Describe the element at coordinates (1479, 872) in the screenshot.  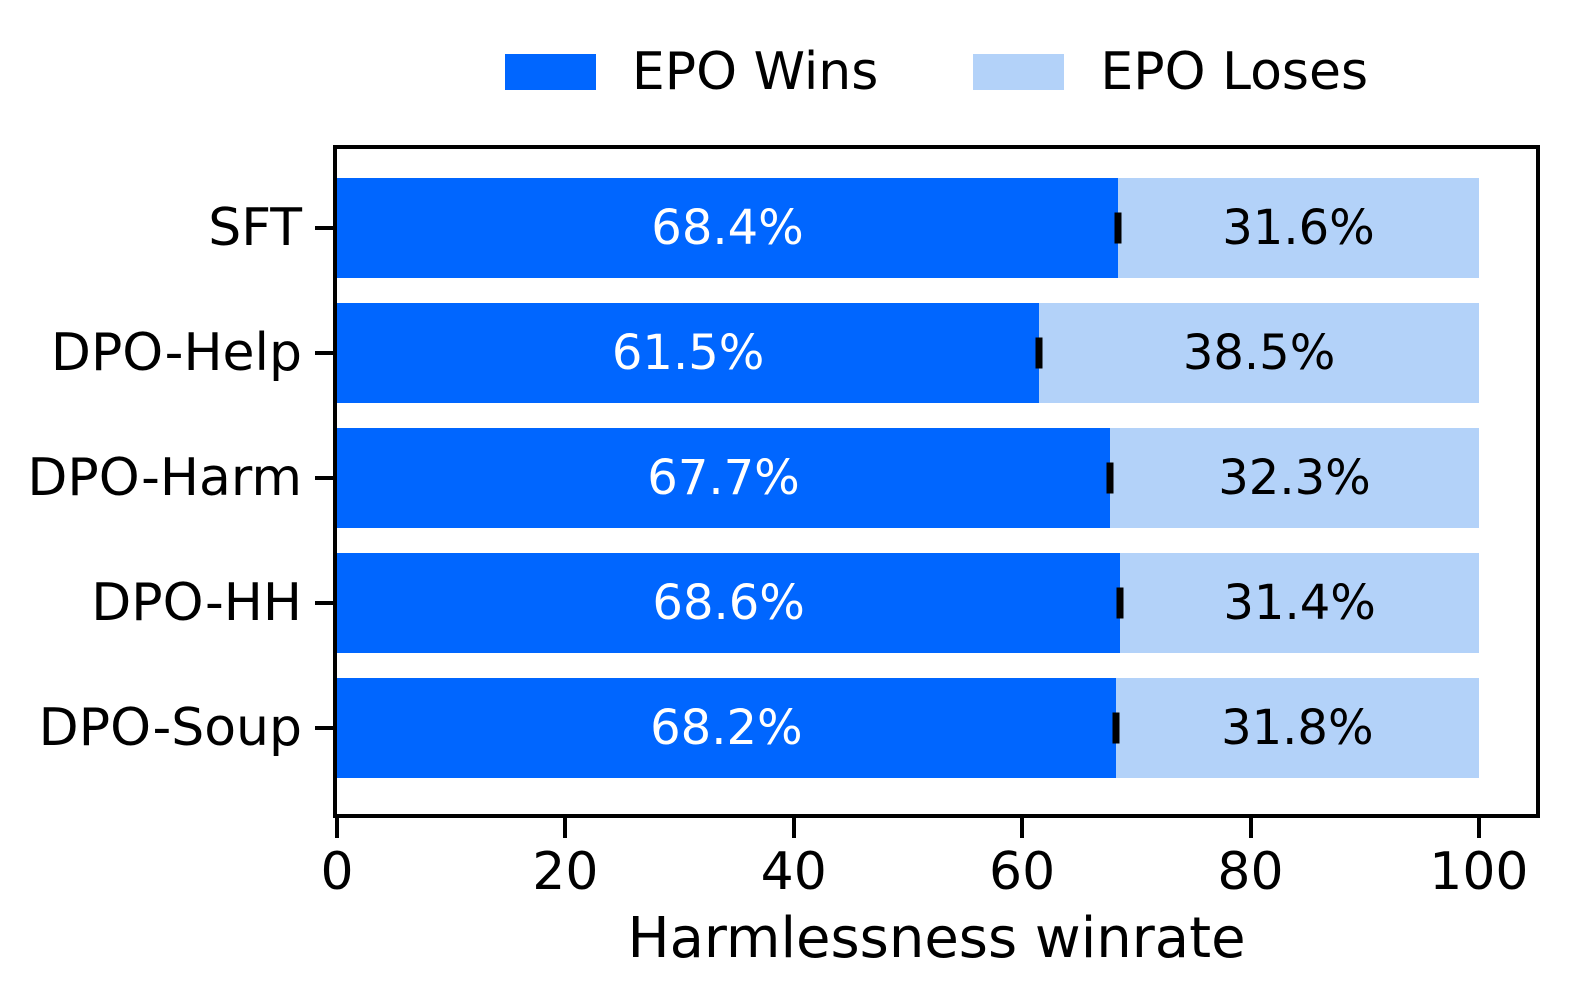
I see `x-tick-label-100: 100` at that location.